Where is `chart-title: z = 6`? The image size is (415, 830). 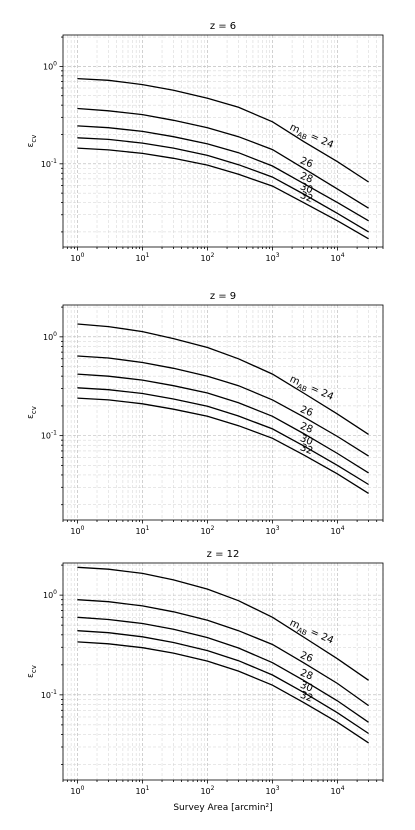 chart-title: z = 6 is located at coordinates (223, 26).